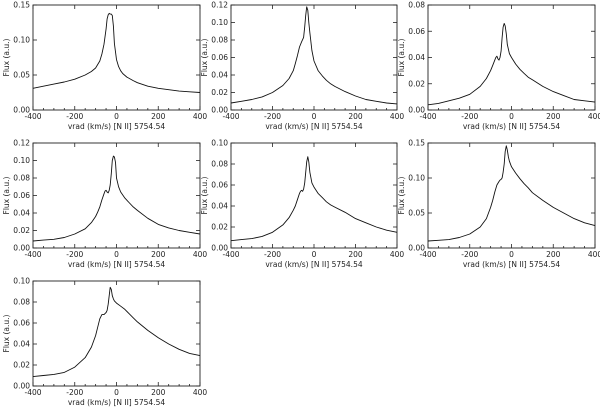 The width and height of the screenshot is (600, 414). I want to click on panel-7-series-line, so click(116, 332).